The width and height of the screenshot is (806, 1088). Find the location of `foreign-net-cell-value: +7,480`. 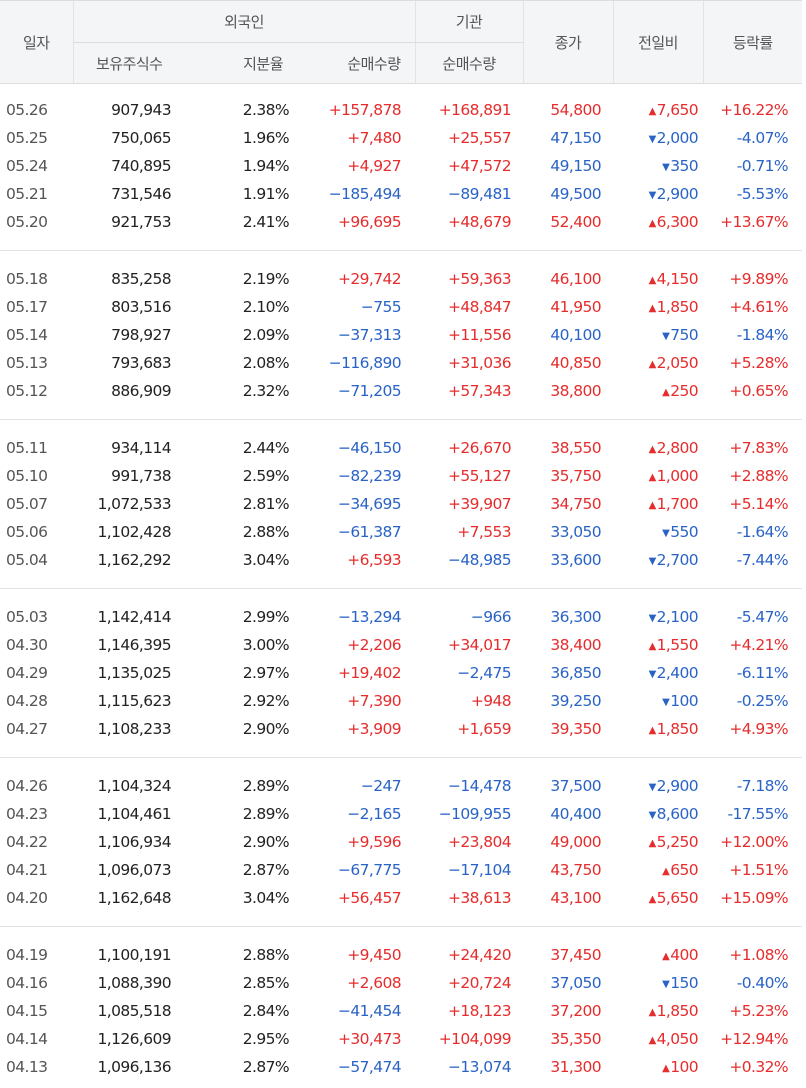

foreign-net-cell-value: +7,480 is located at coordinates (374, 138).